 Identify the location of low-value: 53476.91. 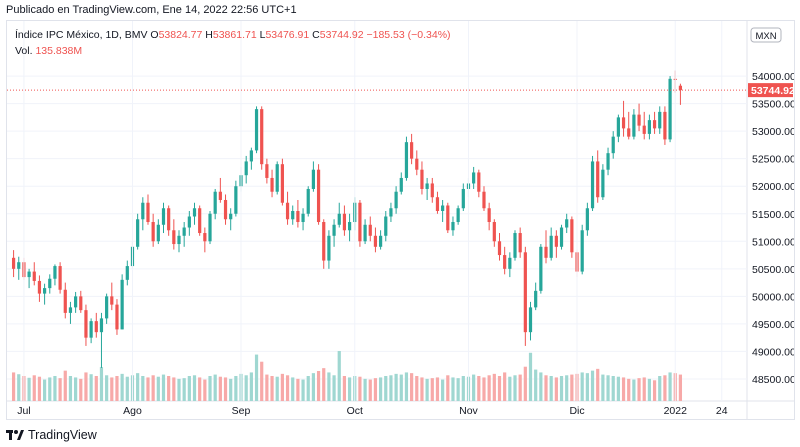
(287, 35).